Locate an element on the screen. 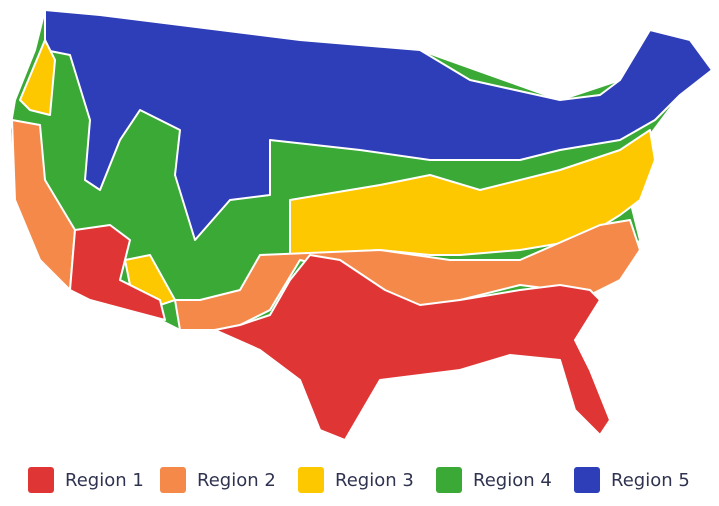  legend-label: Region 1 is located at coordinates (104, 480).